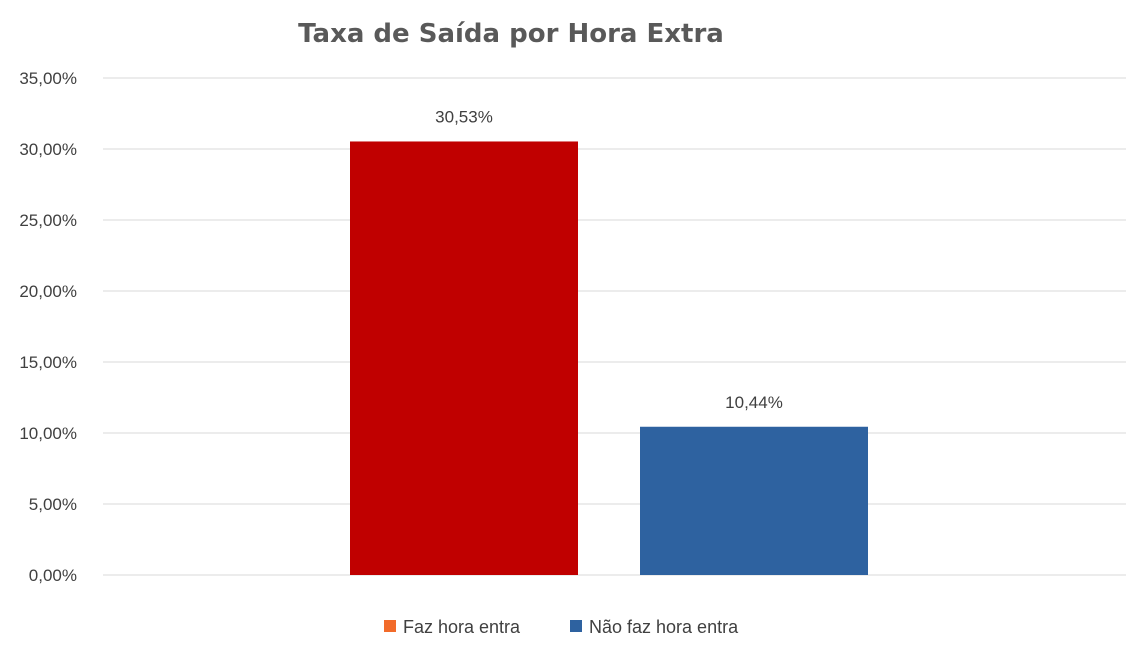 The width and height of the screenshot is (1126, 656). I want to click on y-tick-label: 10,00%, so click(48, 433).